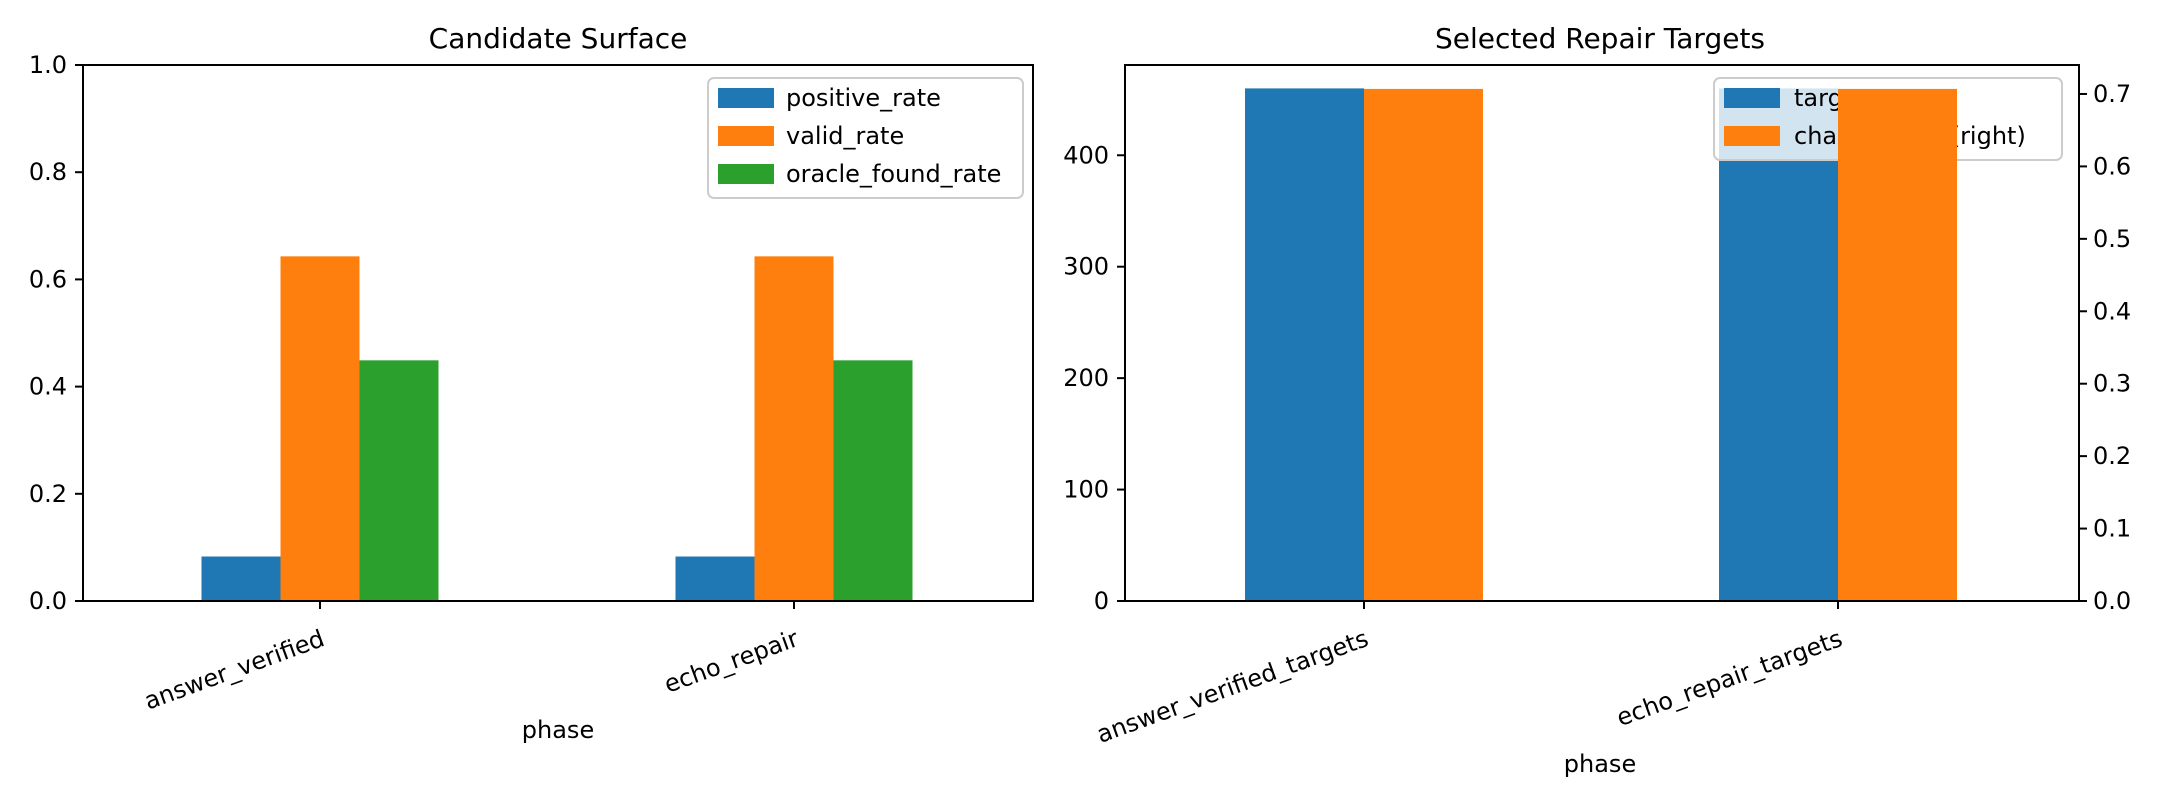 This screenshot has height=810, width=2160. What do you see at coordinates (558, 38) in the screenshot?
I see `chart-title: Candidate Surface` at bounding box center [558, 38].